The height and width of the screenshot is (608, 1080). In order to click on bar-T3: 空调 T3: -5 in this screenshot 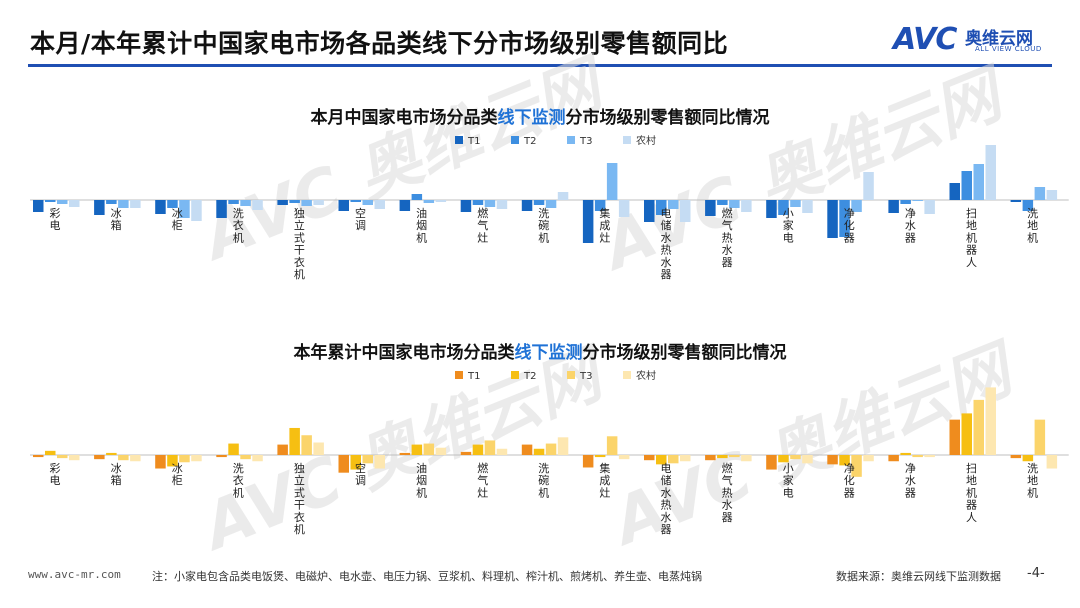, I will do `click(367, 202)`.